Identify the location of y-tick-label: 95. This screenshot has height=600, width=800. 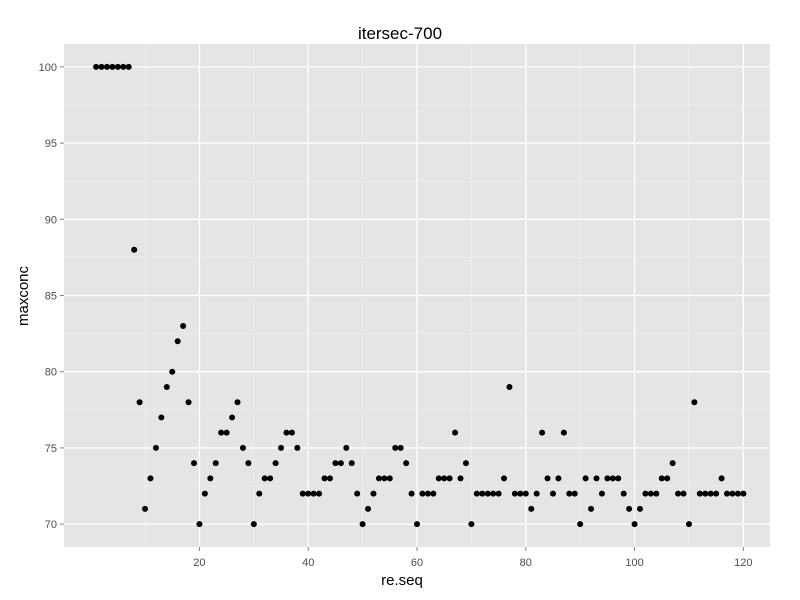
(51, 144).